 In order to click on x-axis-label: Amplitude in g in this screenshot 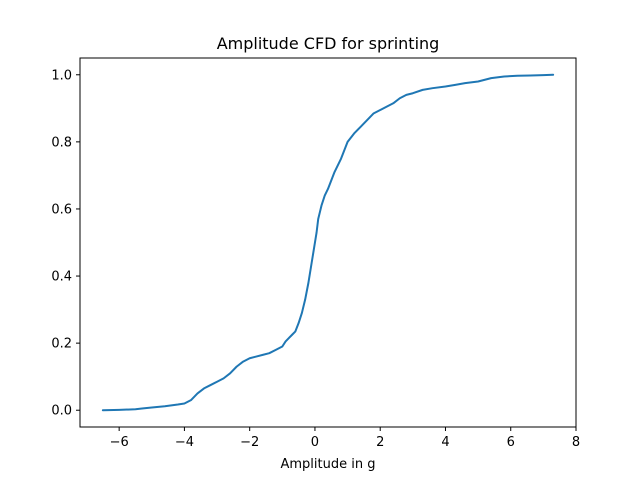, I will do `click(328, 464)`.